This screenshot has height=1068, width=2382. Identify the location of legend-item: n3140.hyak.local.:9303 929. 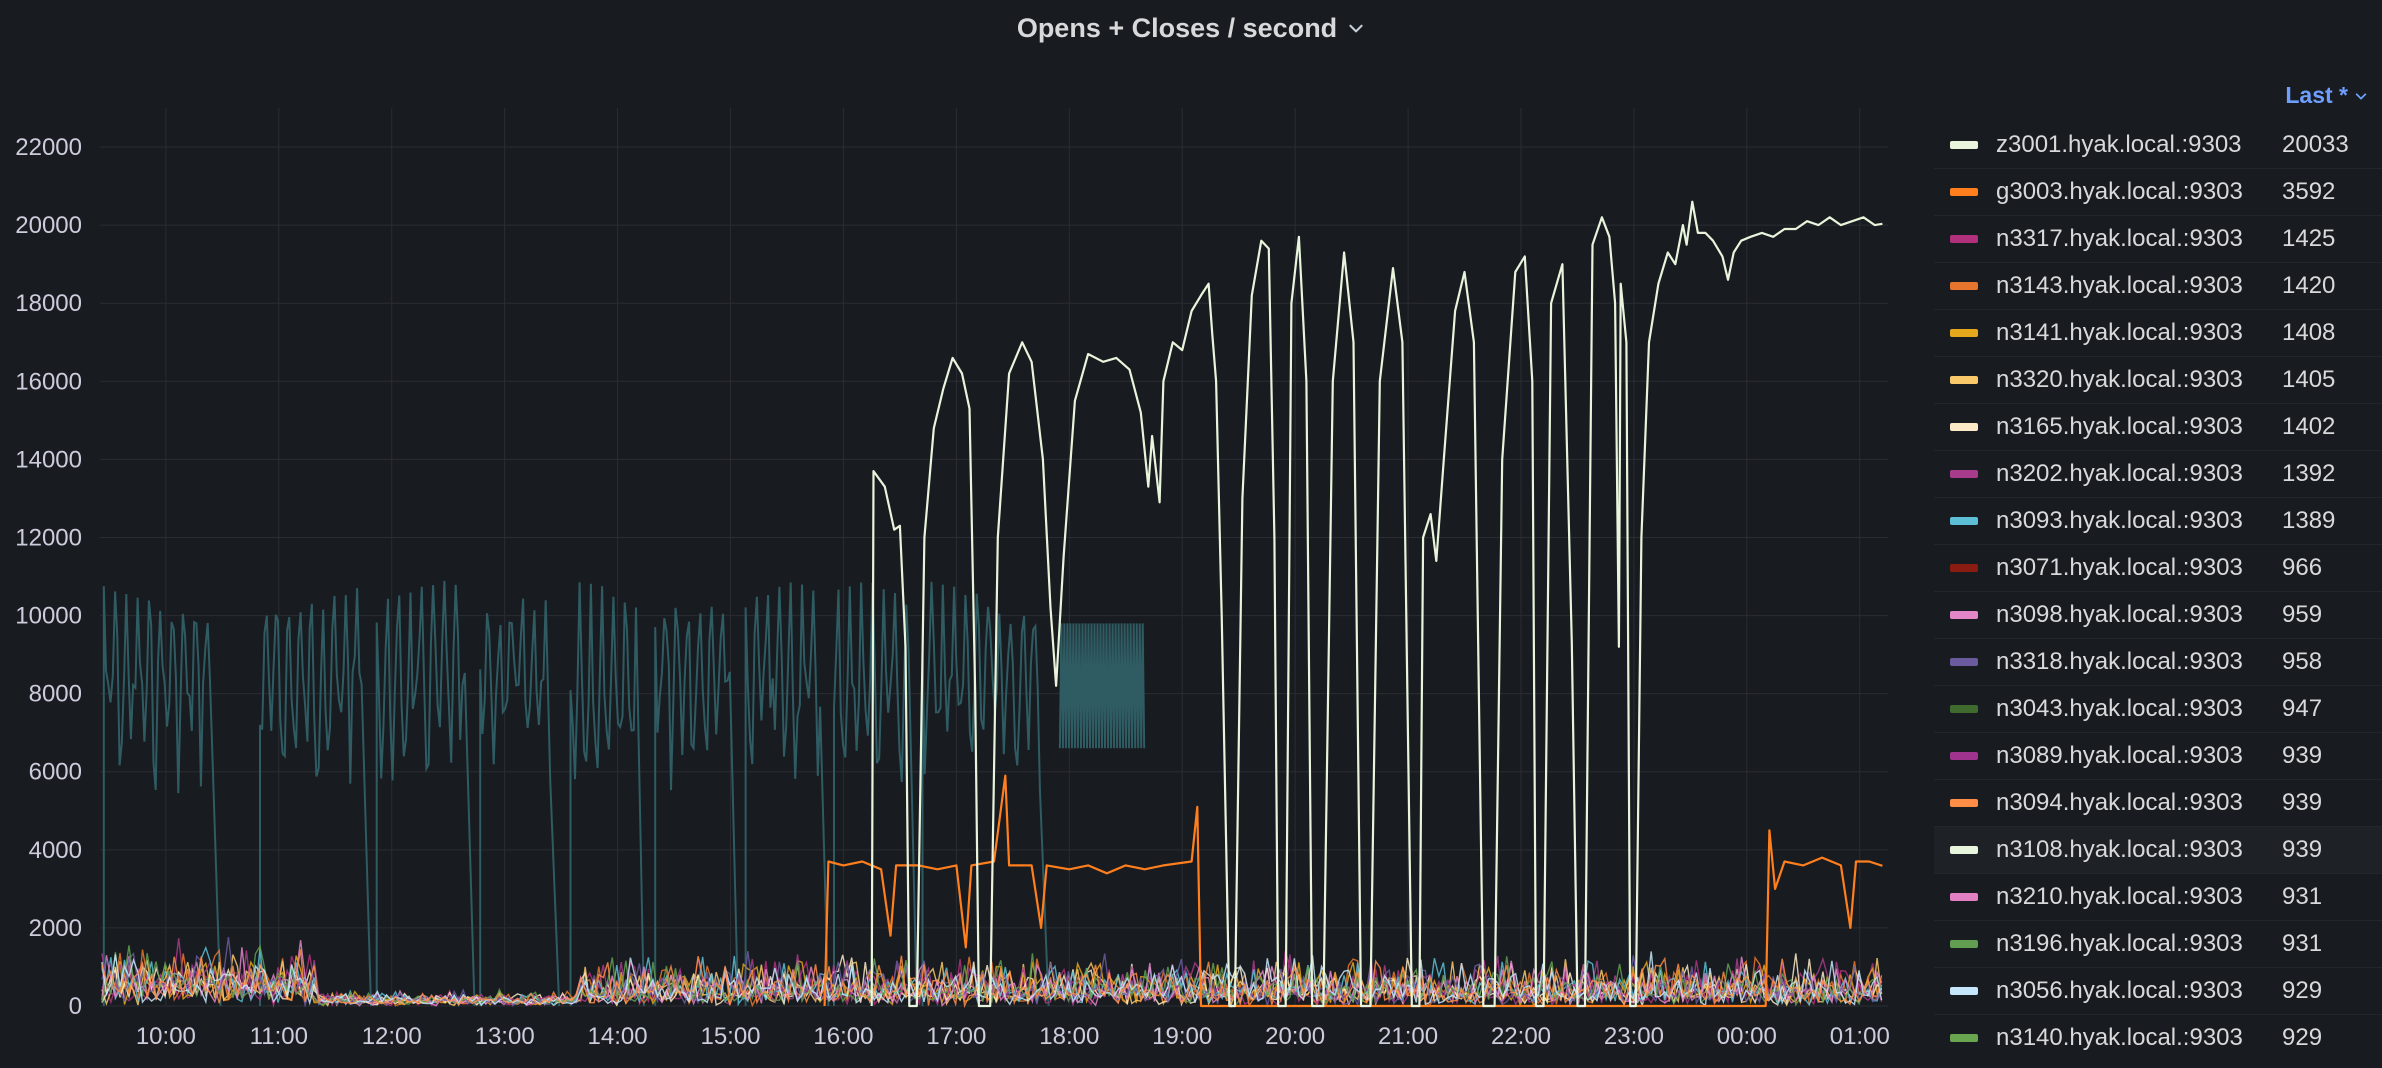
(2158, 1037).